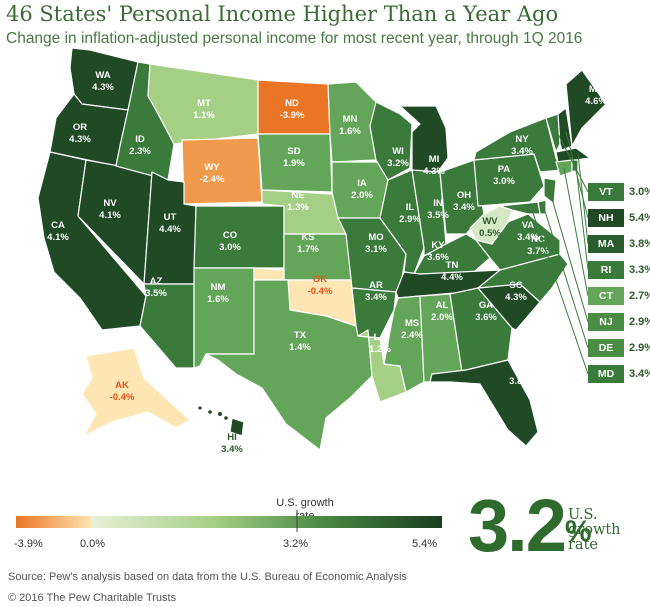 Image resolution: width=650 pixels, height=607 pixels. Describe the element at coordinates (606, 192) in the screenshot. I see `ne-box-vt: VT` at that location.